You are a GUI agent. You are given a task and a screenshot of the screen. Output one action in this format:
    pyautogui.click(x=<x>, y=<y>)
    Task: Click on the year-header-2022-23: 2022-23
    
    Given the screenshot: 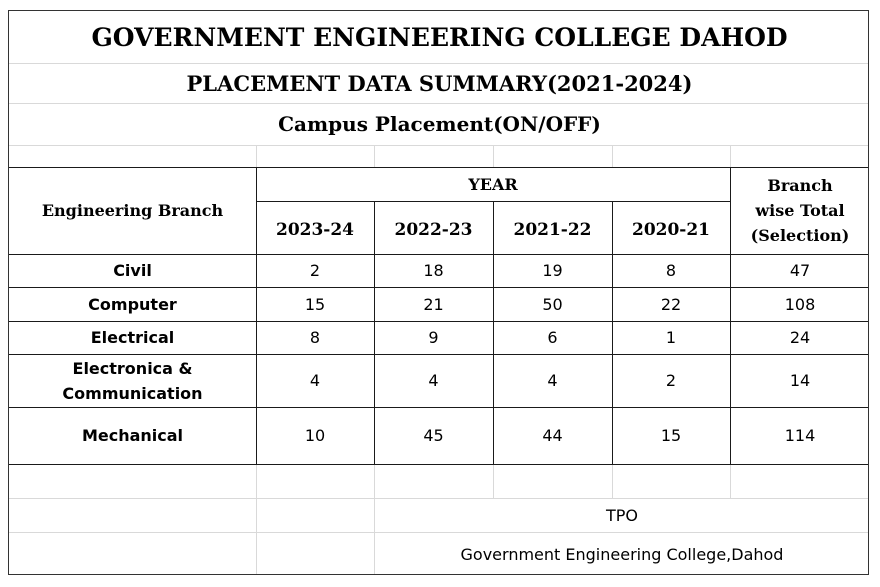 What is the action you would take?
    pyautogui.click(x=433, y=229)
    